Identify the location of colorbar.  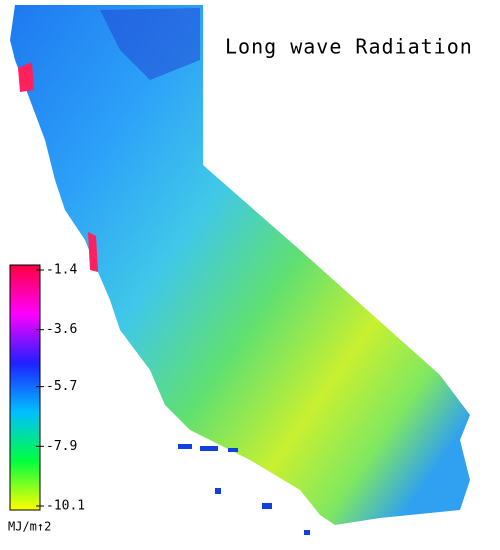
(25, 387).